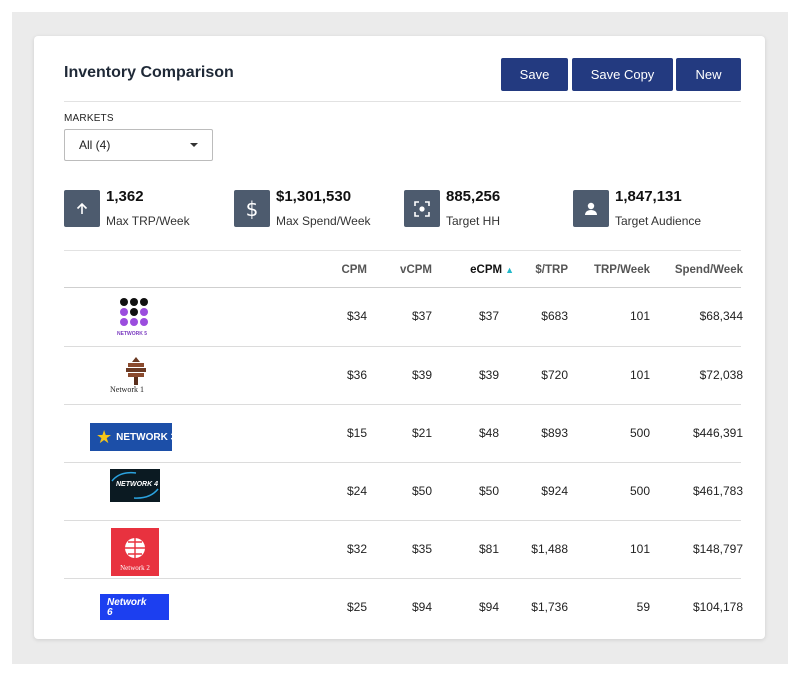 The image size is (800, 676). I want to click on logo-text: NETWORK 4, so click(137, 484).